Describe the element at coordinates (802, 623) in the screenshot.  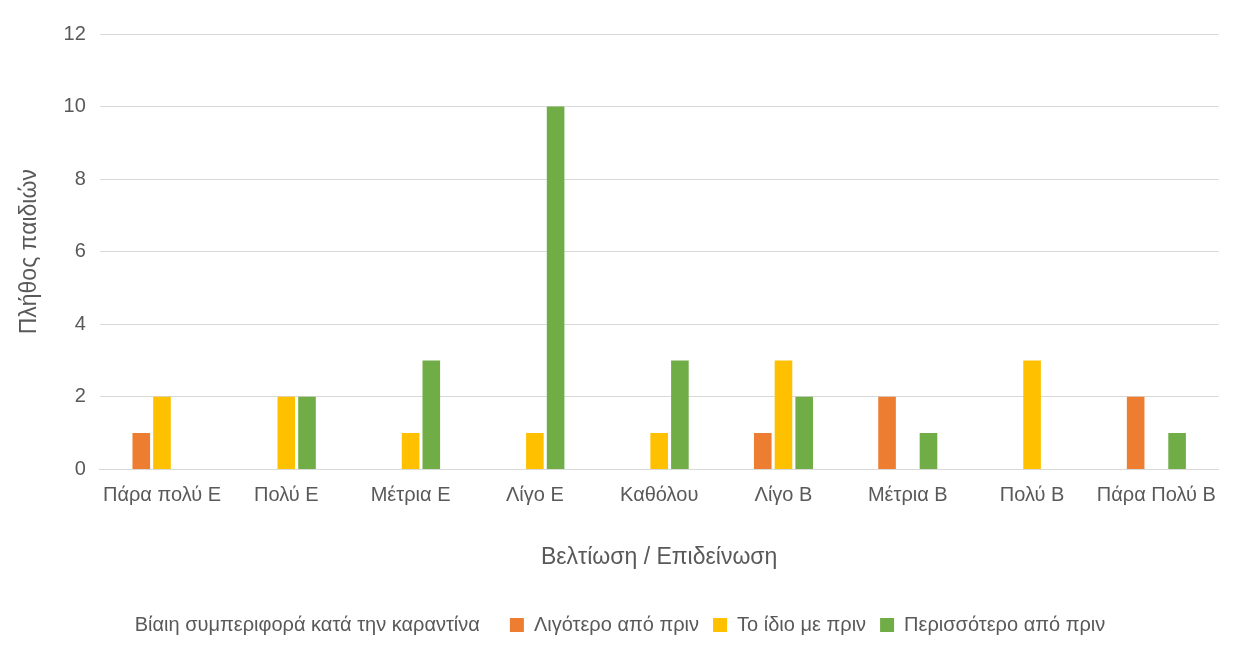
I see `legend-label: Το ίδιο με πριν` at that location.